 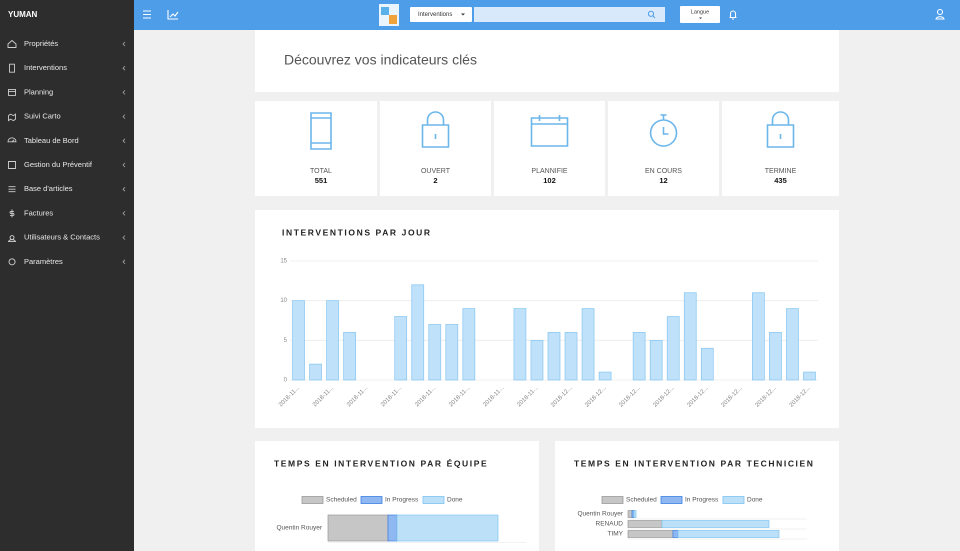 What do you see at coordinates (463, 14) in the screenshot?
I see `dropdown-caret` at bounding box center [463, 14].